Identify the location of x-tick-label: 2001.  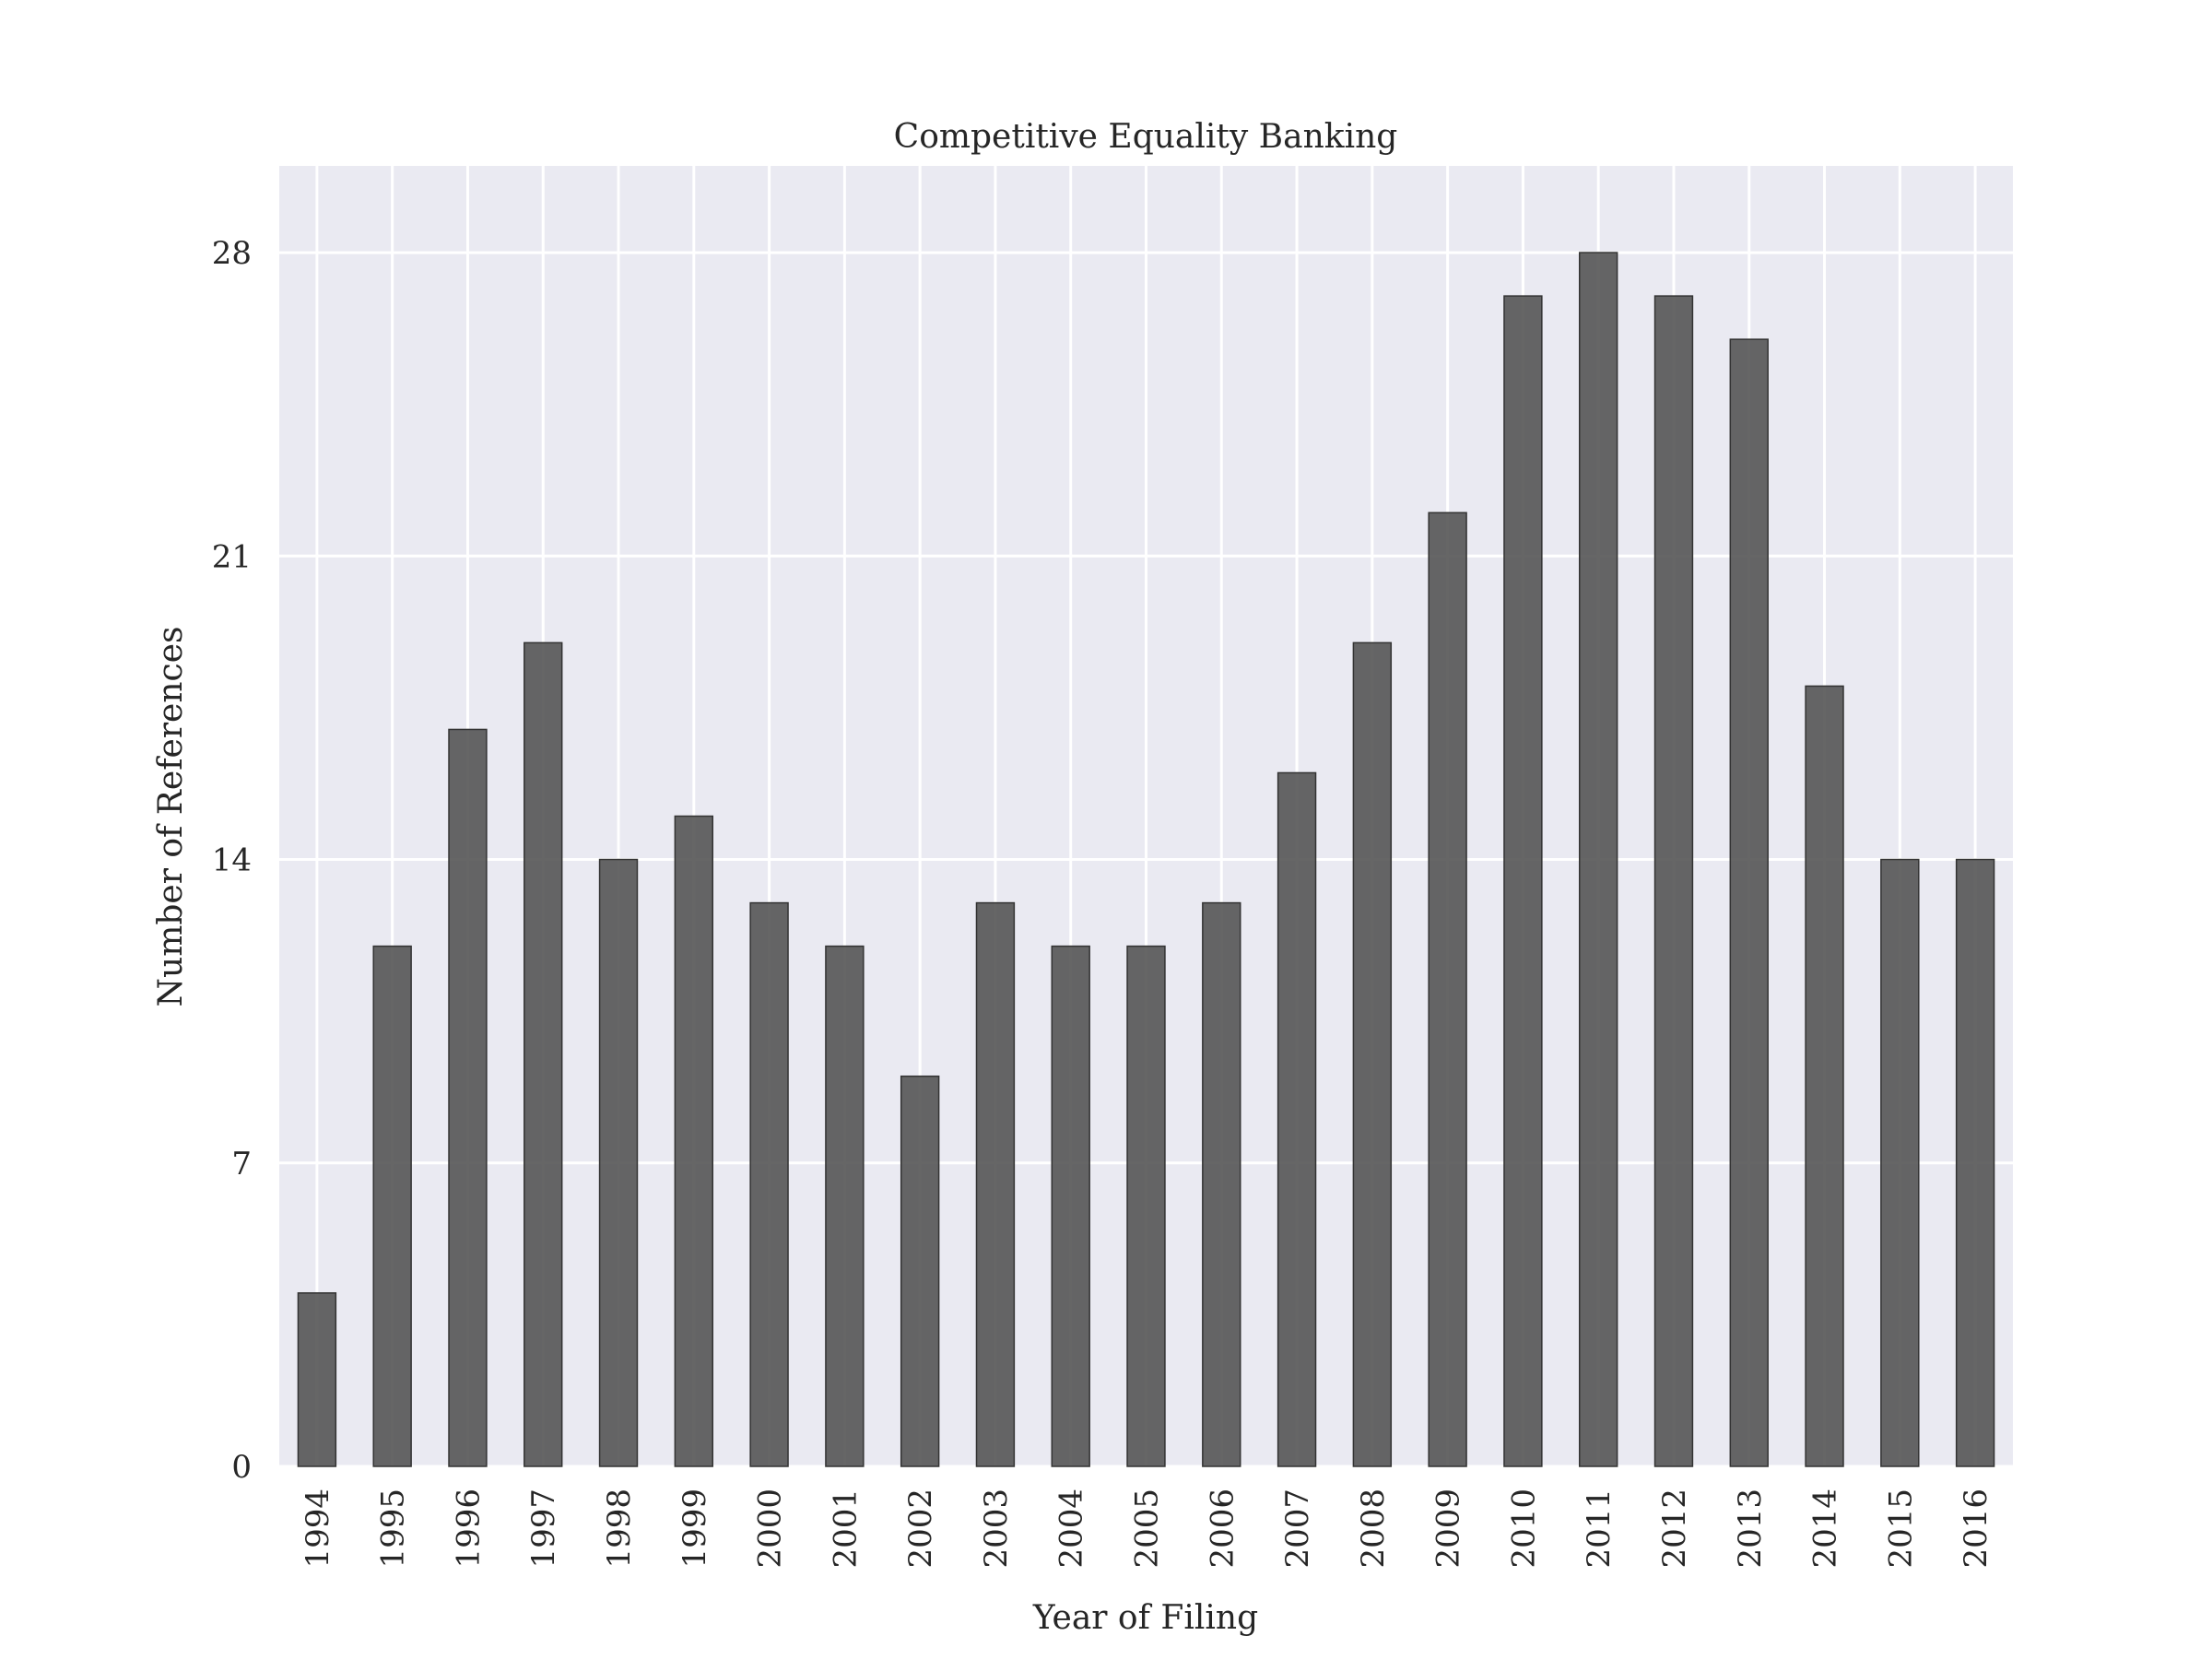
(845, 1528).